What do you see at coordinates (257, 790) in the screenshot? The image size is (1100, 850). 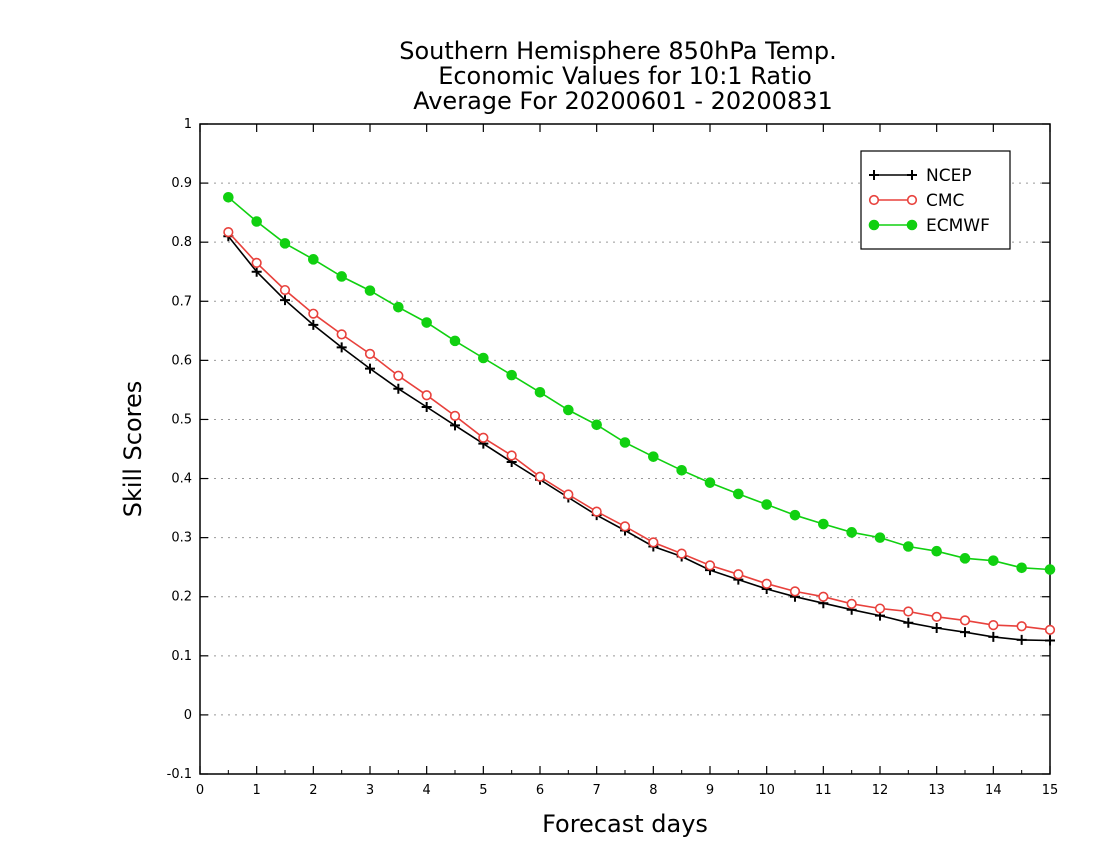 I see `x-tick-label: 1` at bounding box center [257, 790].